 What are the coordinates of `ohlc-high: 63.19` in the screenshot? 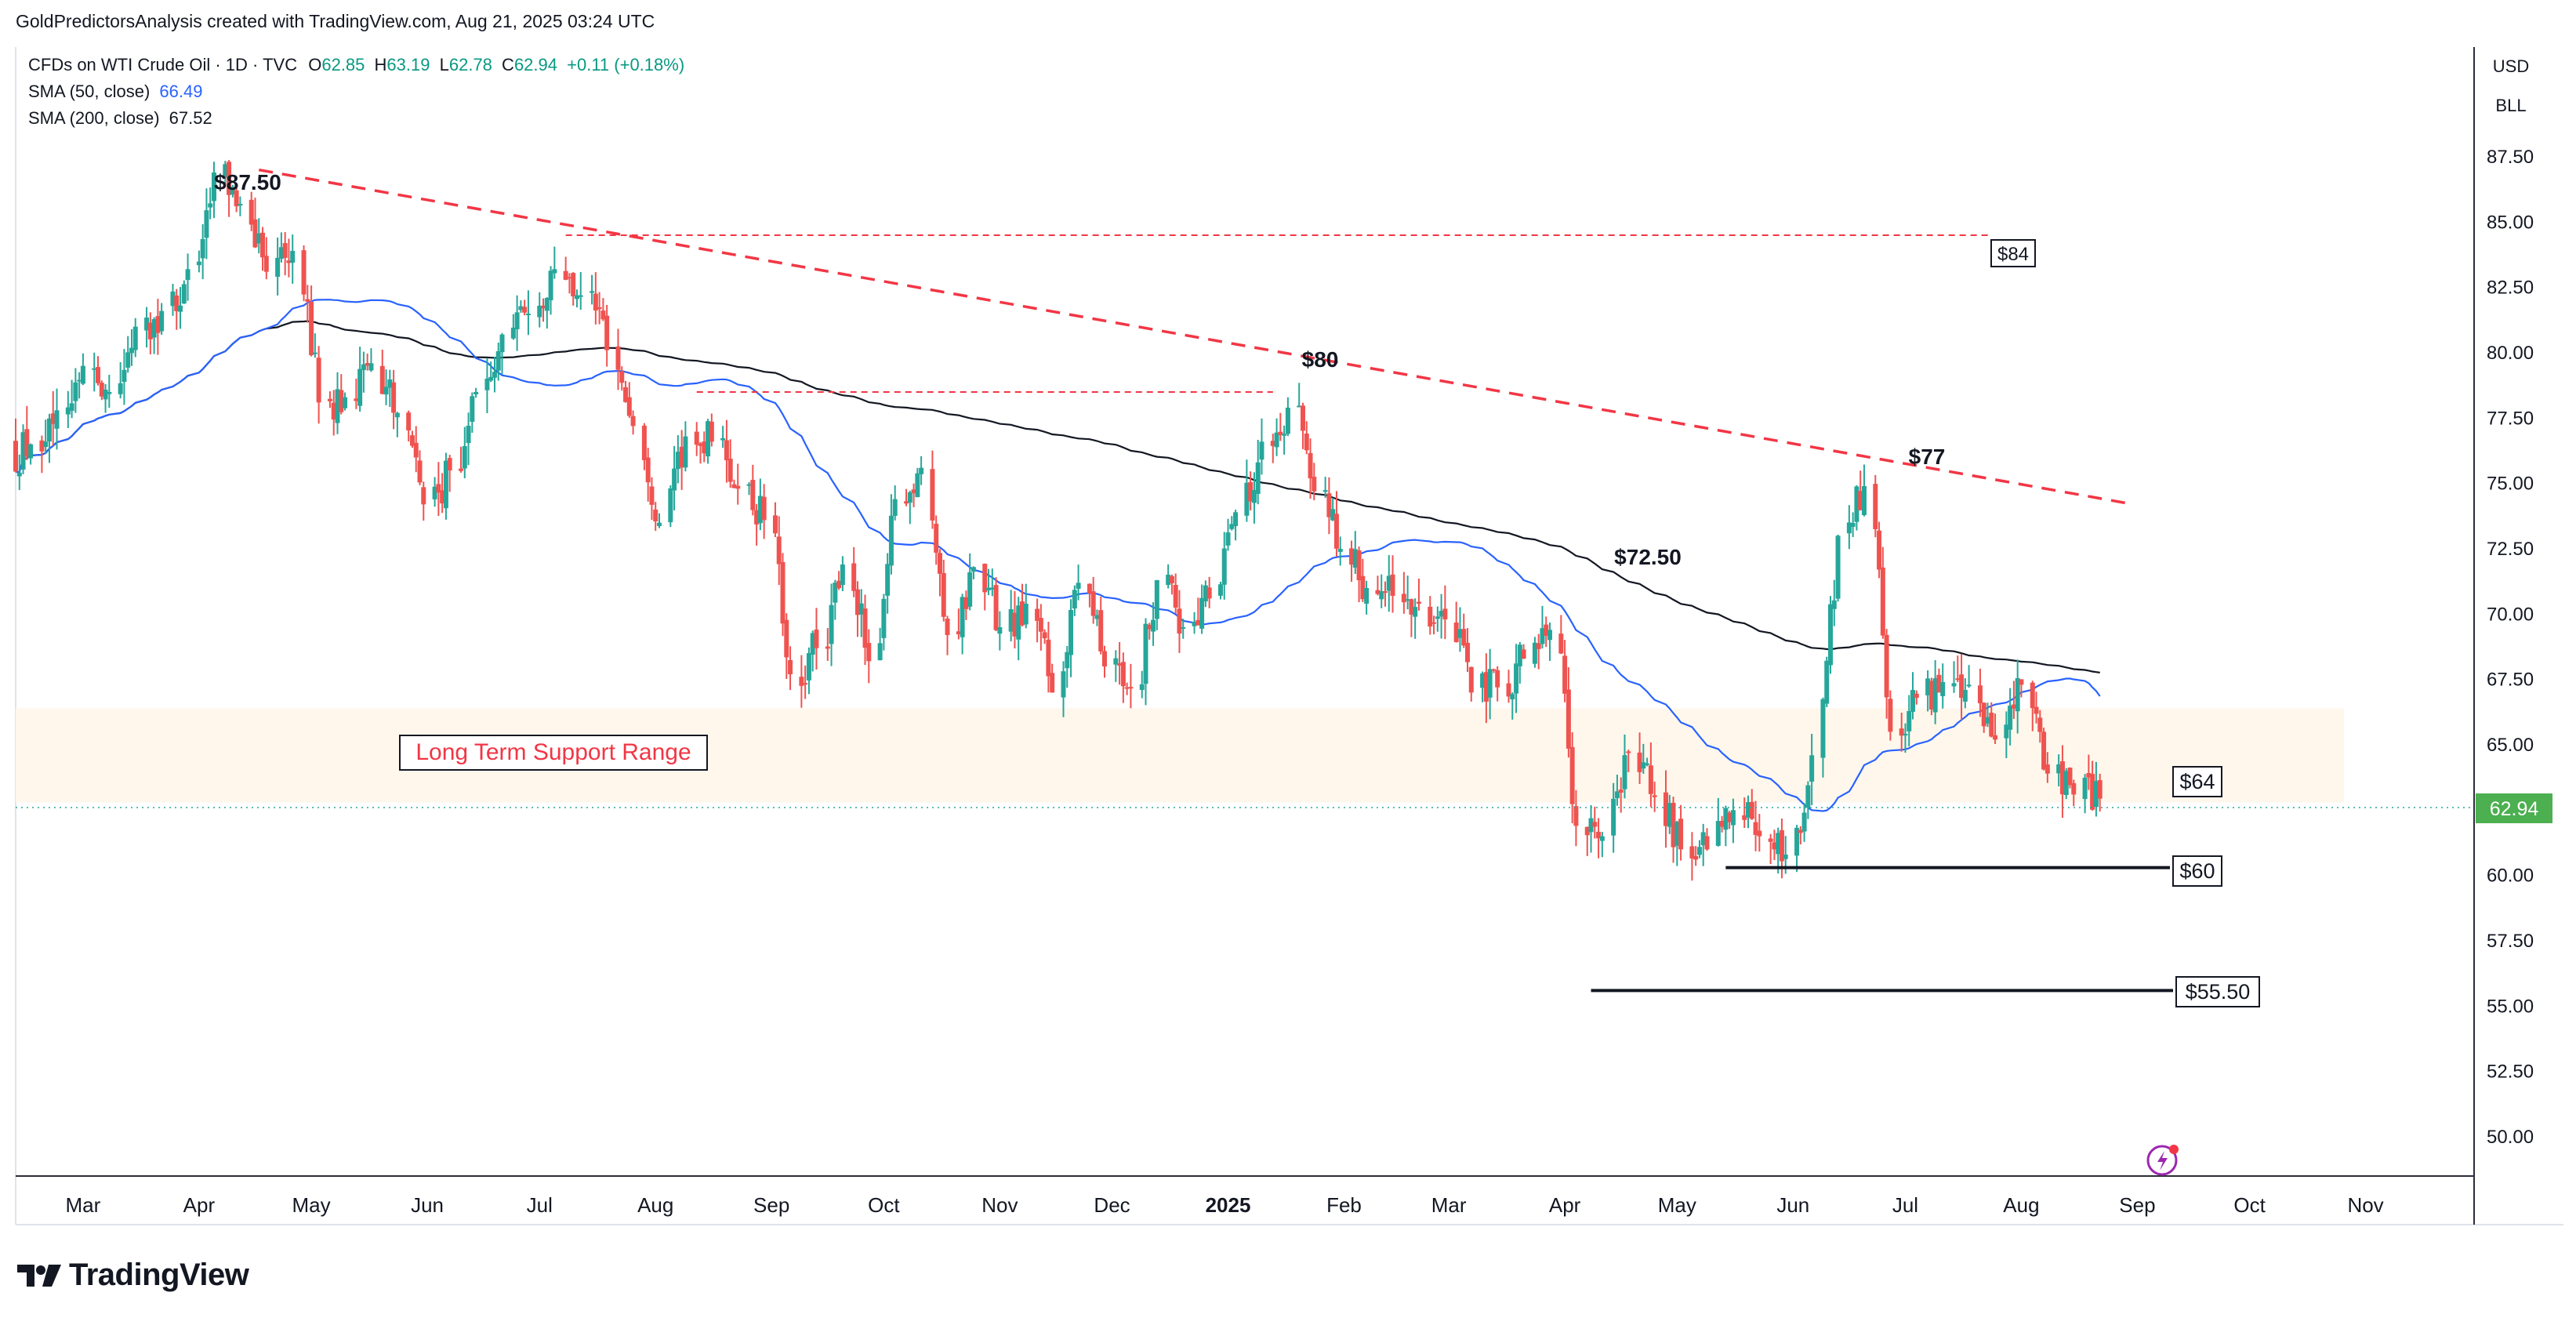 It's located at (408, 64).